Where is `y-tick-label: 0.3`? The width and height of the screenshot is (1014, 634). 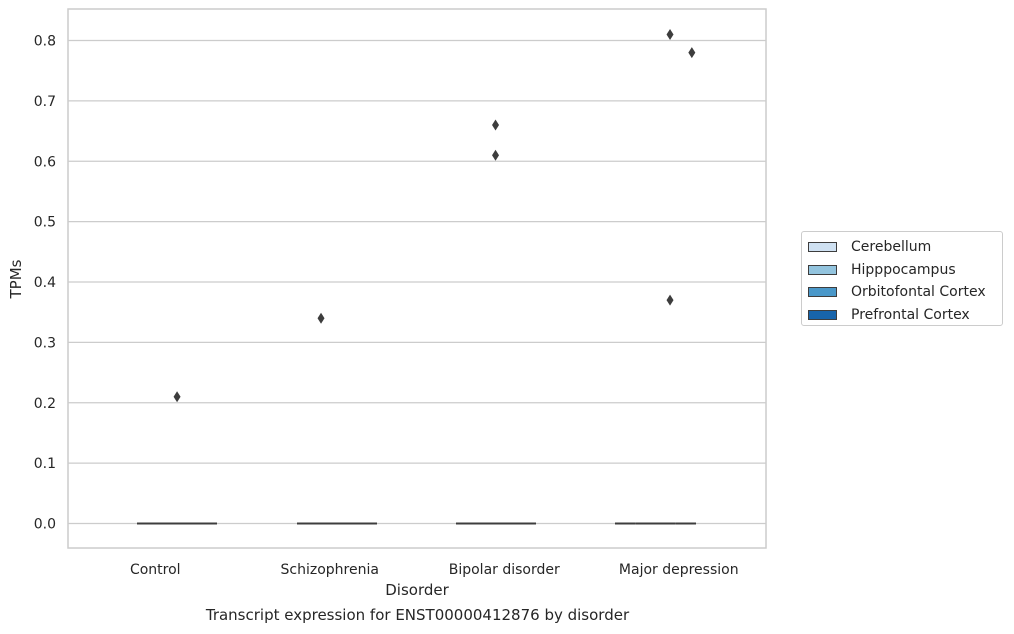
y-tick-label: 0.3 is located at coordinates (45, 343).